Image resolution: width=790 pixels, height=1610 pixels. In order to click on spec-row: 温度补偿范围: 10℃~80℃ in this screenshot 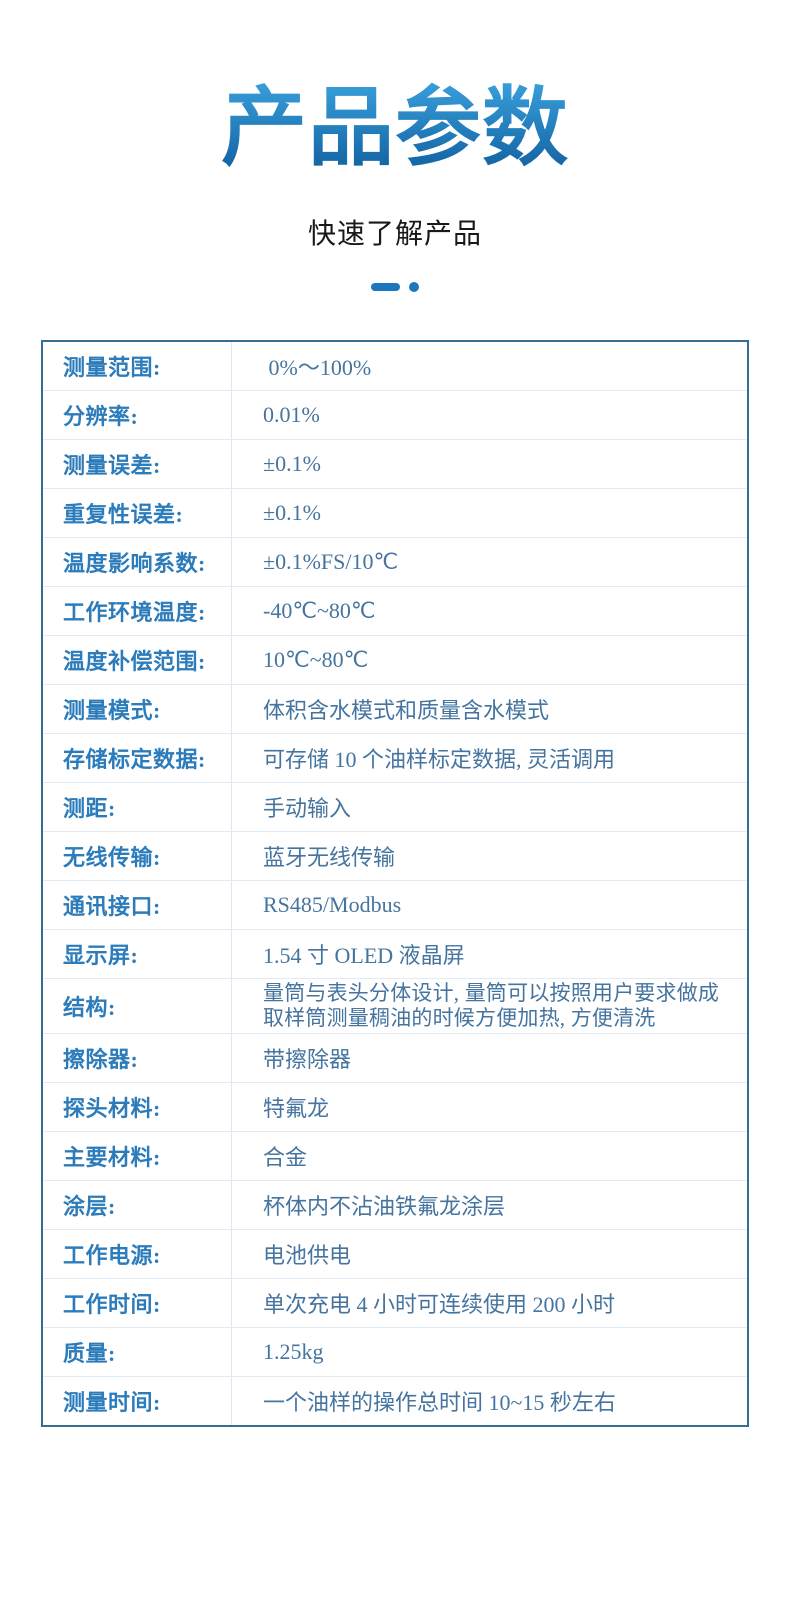, I will do `click(395, 660)`.